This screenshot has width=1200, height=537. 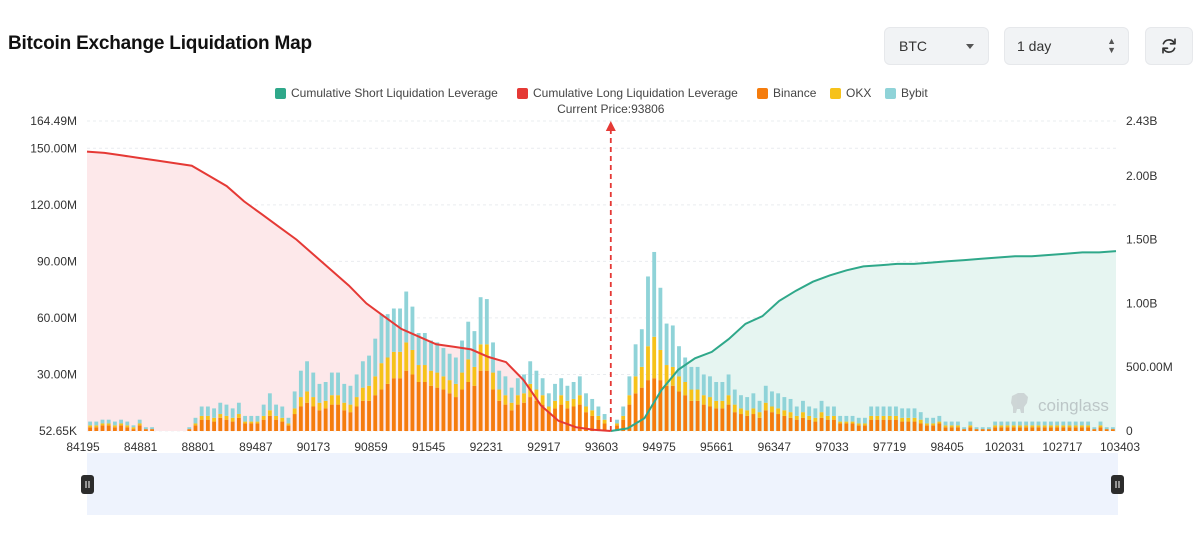 What do you see at coordinates (83, 447) in the screenshot?
I see `x-tick-label: 84195` at bounding box center [83, 447].